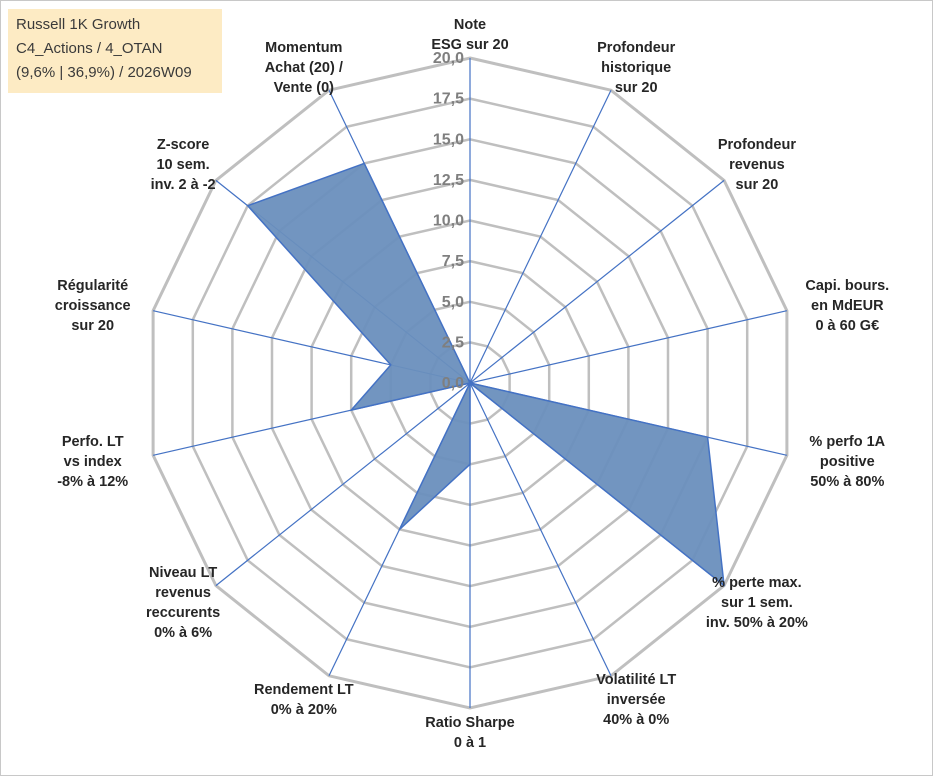  I want to click on axis-label-7-line-1: Volatilité LT, so click(636, 680).